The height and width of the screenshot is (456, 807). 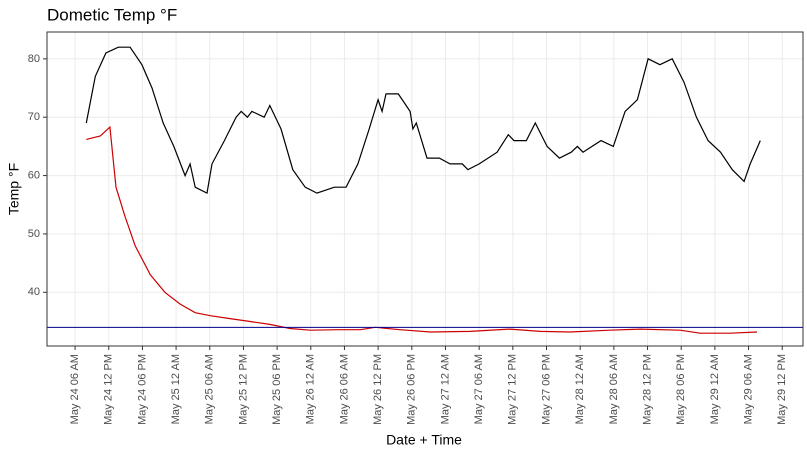 What do you see at coordinates (34, 175) in the screenshot?
I see `y-tick-label: 60` at bounding box center [34, 175].